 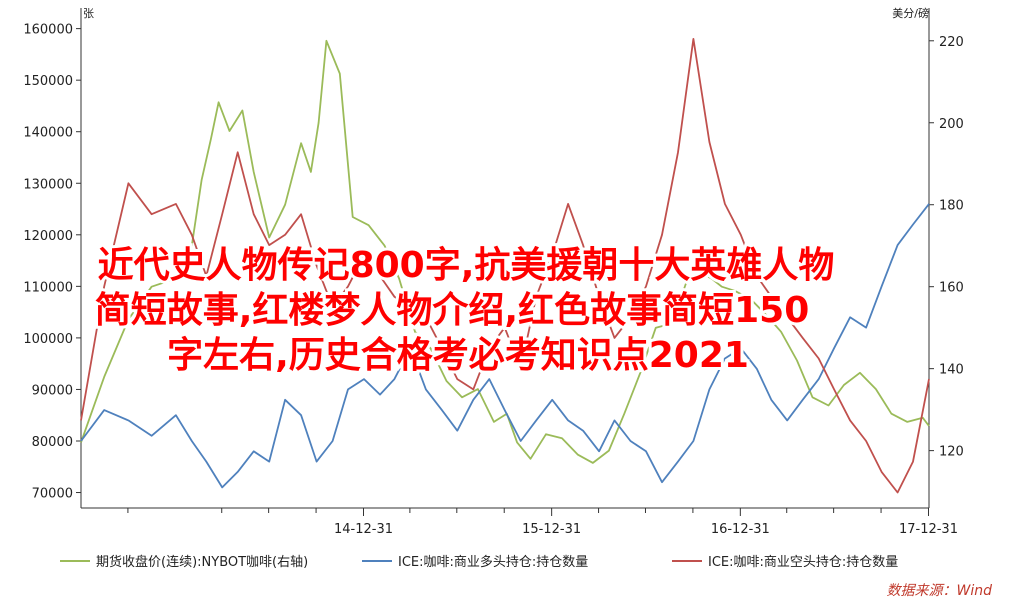 I want to click on overlay-title-line-2: 简短故事,红楼梦人物介绍,红色故事简短150, so click(x=452, y=310).